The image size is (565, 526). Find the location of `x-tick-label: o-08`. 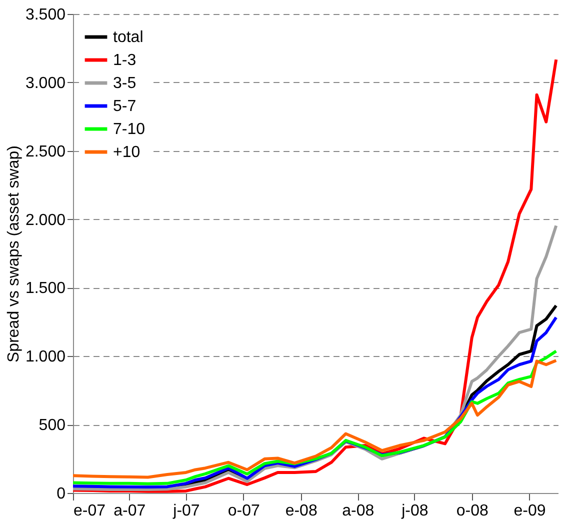

x-tick-label: o-08 is located at coordinates (472, 511).